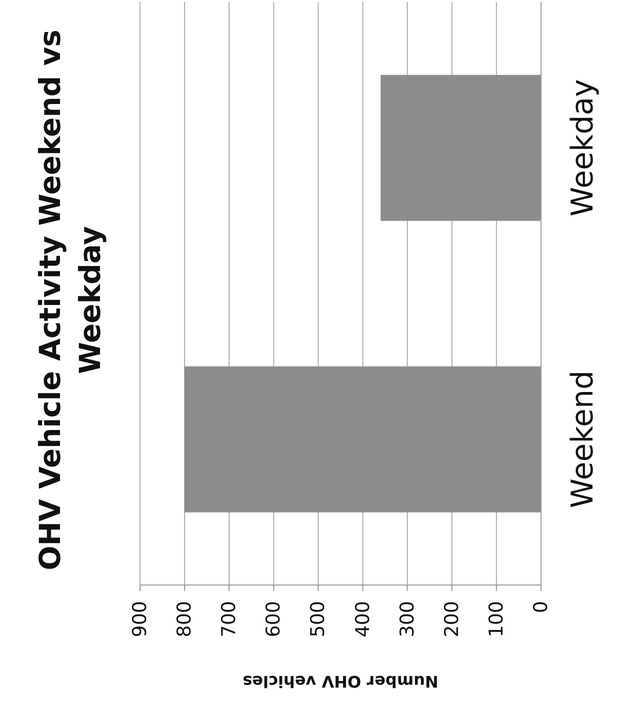 Image resolution: width=631 pixels, height=710 pixels. I want to click on x-tick-label: 0, so click(541, 607).